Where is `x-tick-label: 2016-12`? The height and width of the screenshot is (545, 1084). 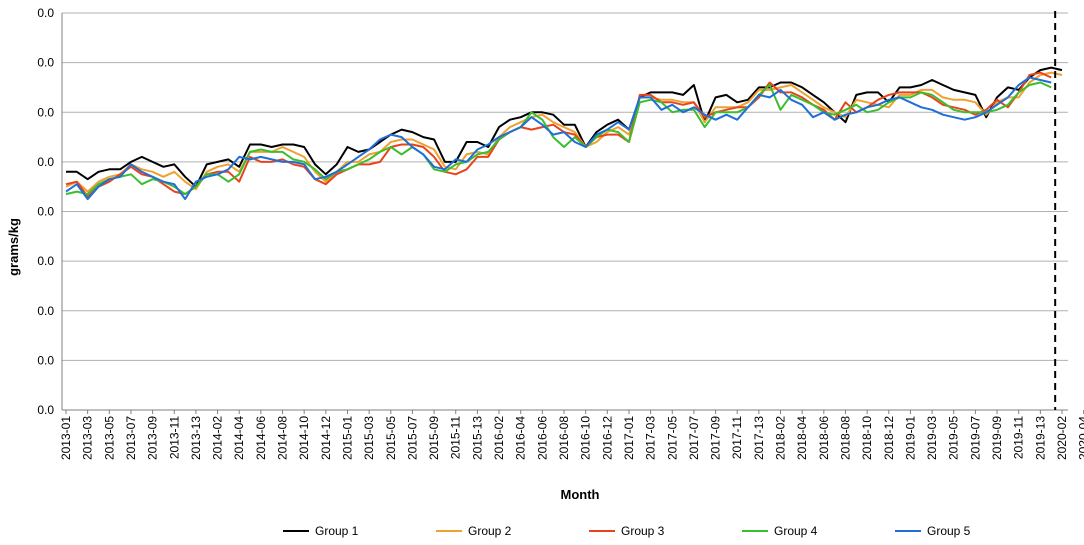
x-tick-label: 2016-12 is located at coordinates (607, 438).